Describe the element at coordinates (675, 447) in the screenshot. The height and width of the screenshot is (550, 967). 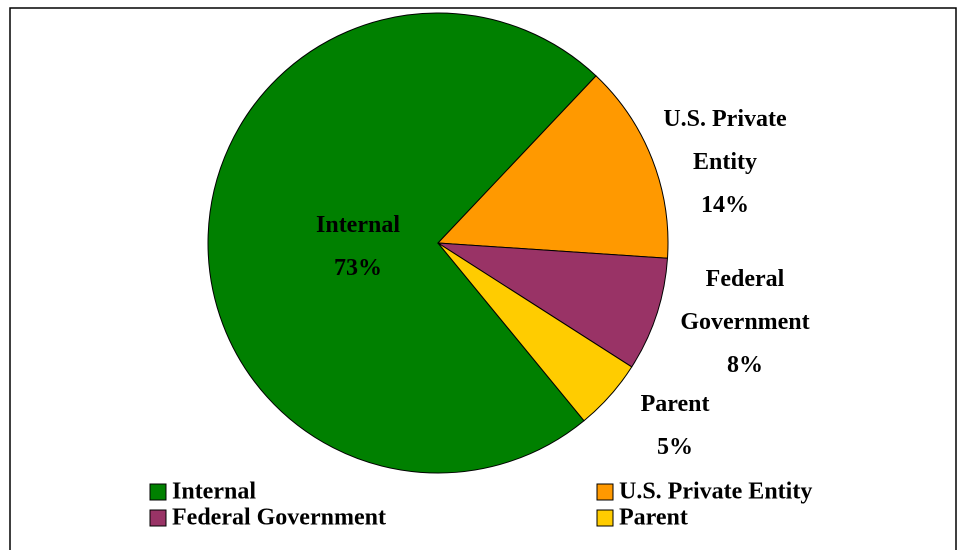
I see `slice-value: 5%` at that location.